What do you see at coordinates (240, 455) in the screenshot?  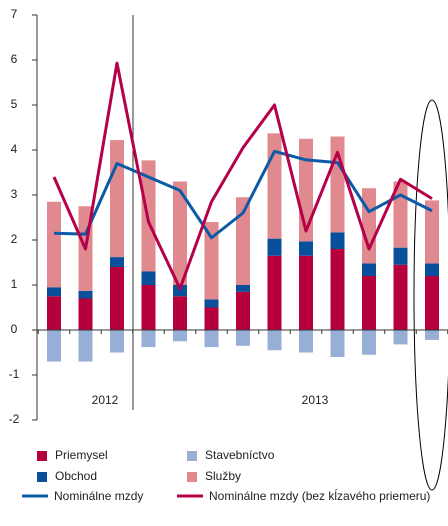 I see `legend-label: Stavebníctvo` at bounding box center [240, 455].